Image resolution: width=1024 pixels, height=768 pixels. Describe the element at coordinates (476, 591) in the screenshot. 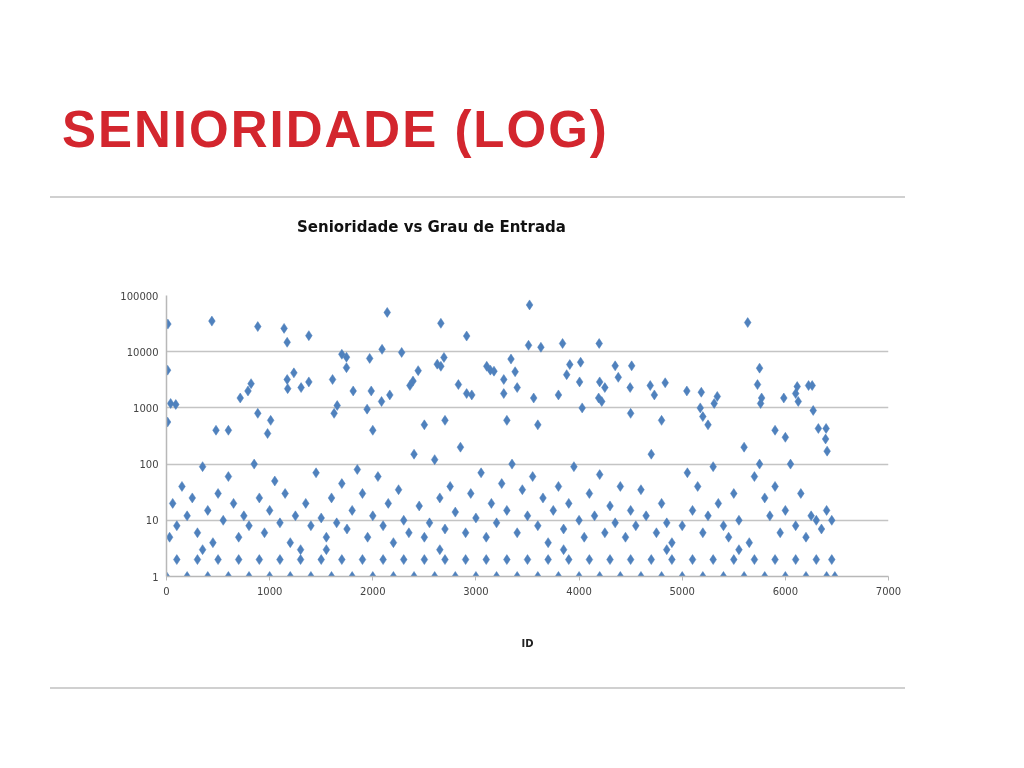

I see `x-tick-label: 3000` at that location.